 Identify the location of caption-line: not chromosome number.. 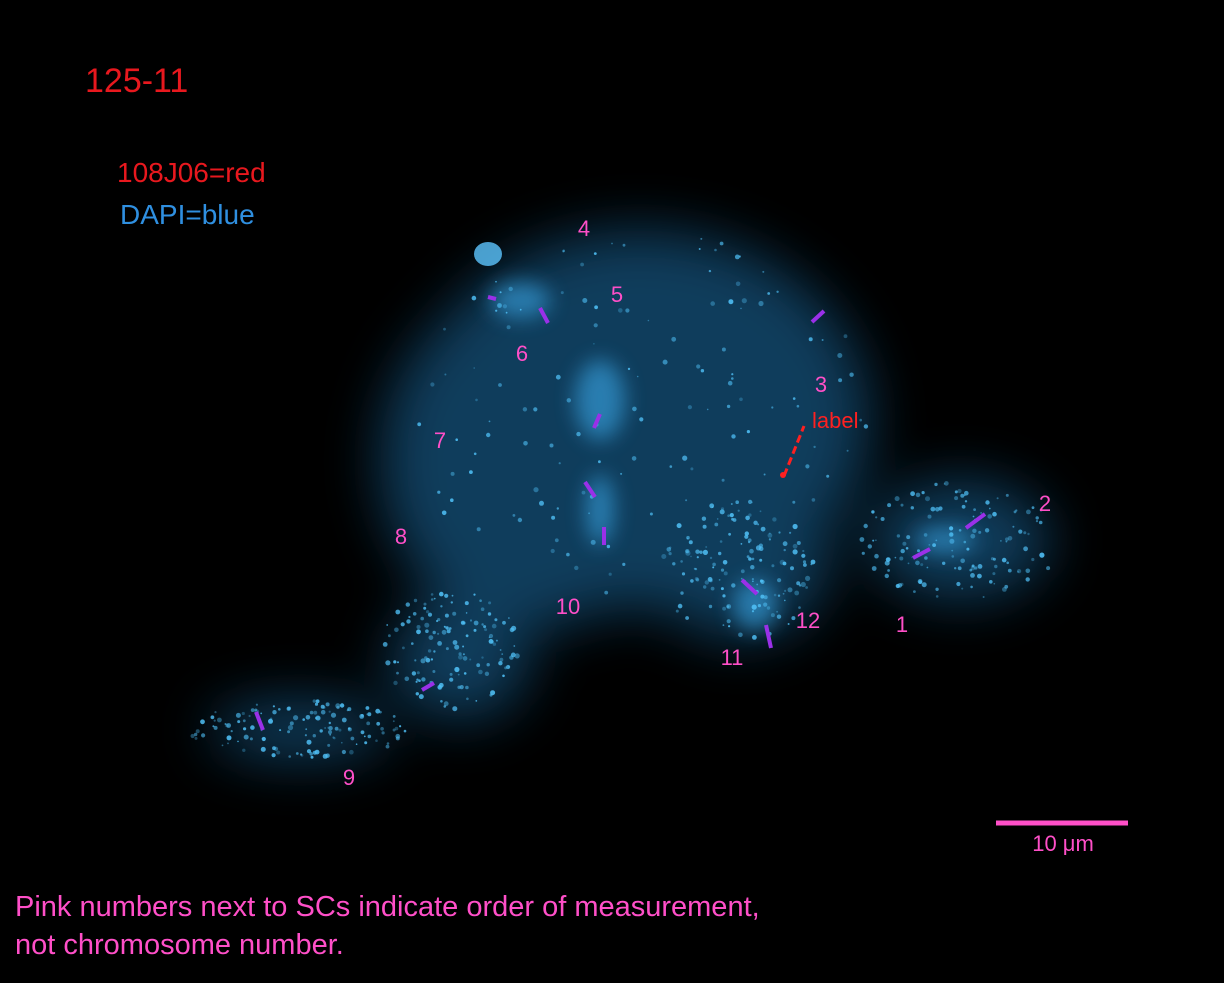
(179, 945).